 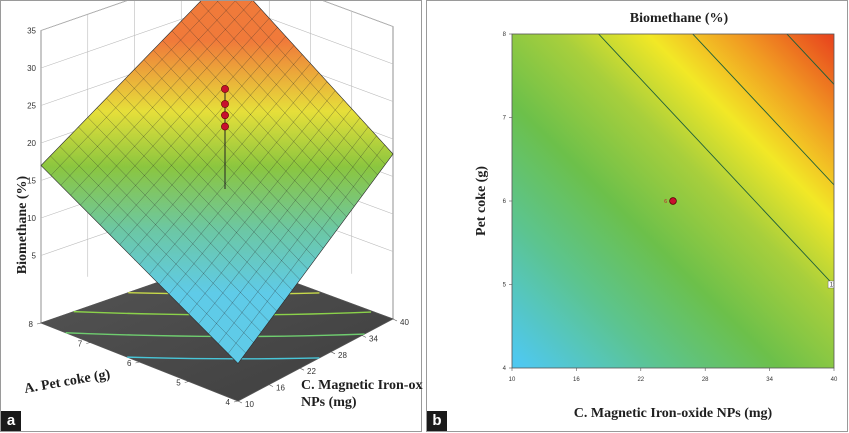 What do you see at coordinates (846, 201) in the screenshot?
I see `contour-label-box` at bounding box center [846, 201].